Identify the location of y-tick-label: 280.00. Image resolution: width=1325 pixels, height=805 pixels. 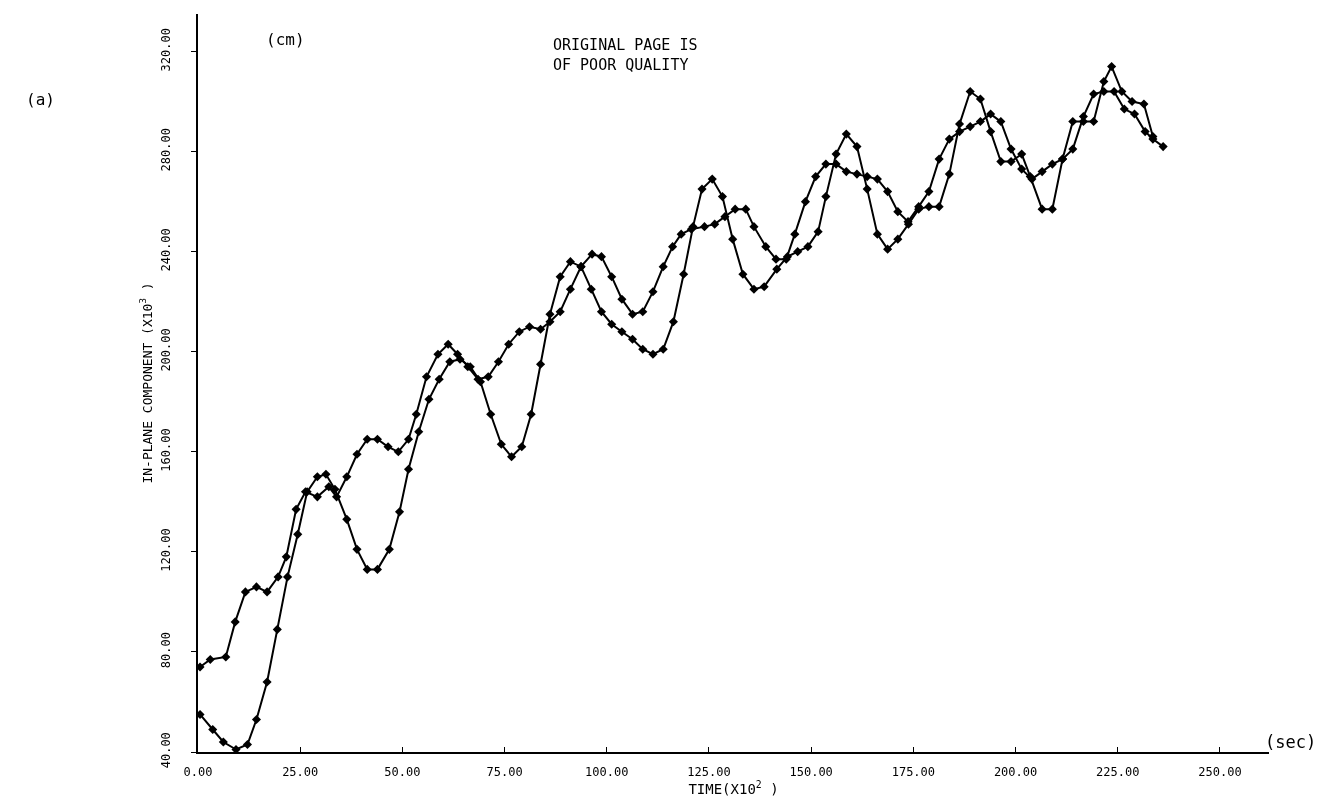
(166, 150).